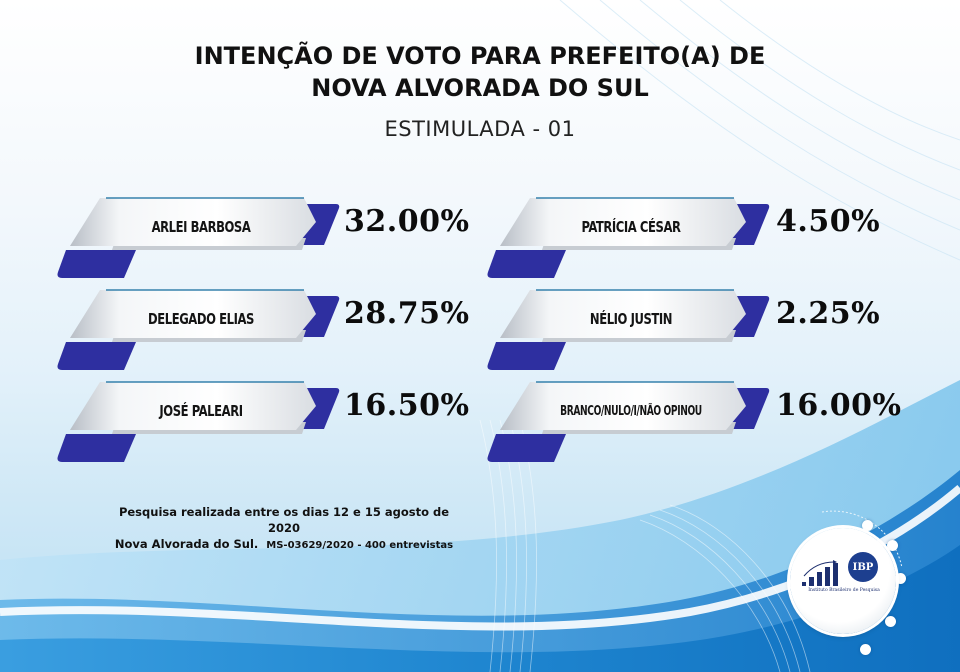 This screenshot has height=672, width=960. Describe the element at coordinates (862, 539) in the screenshot. I see `logo-arc-decoration` at that location.